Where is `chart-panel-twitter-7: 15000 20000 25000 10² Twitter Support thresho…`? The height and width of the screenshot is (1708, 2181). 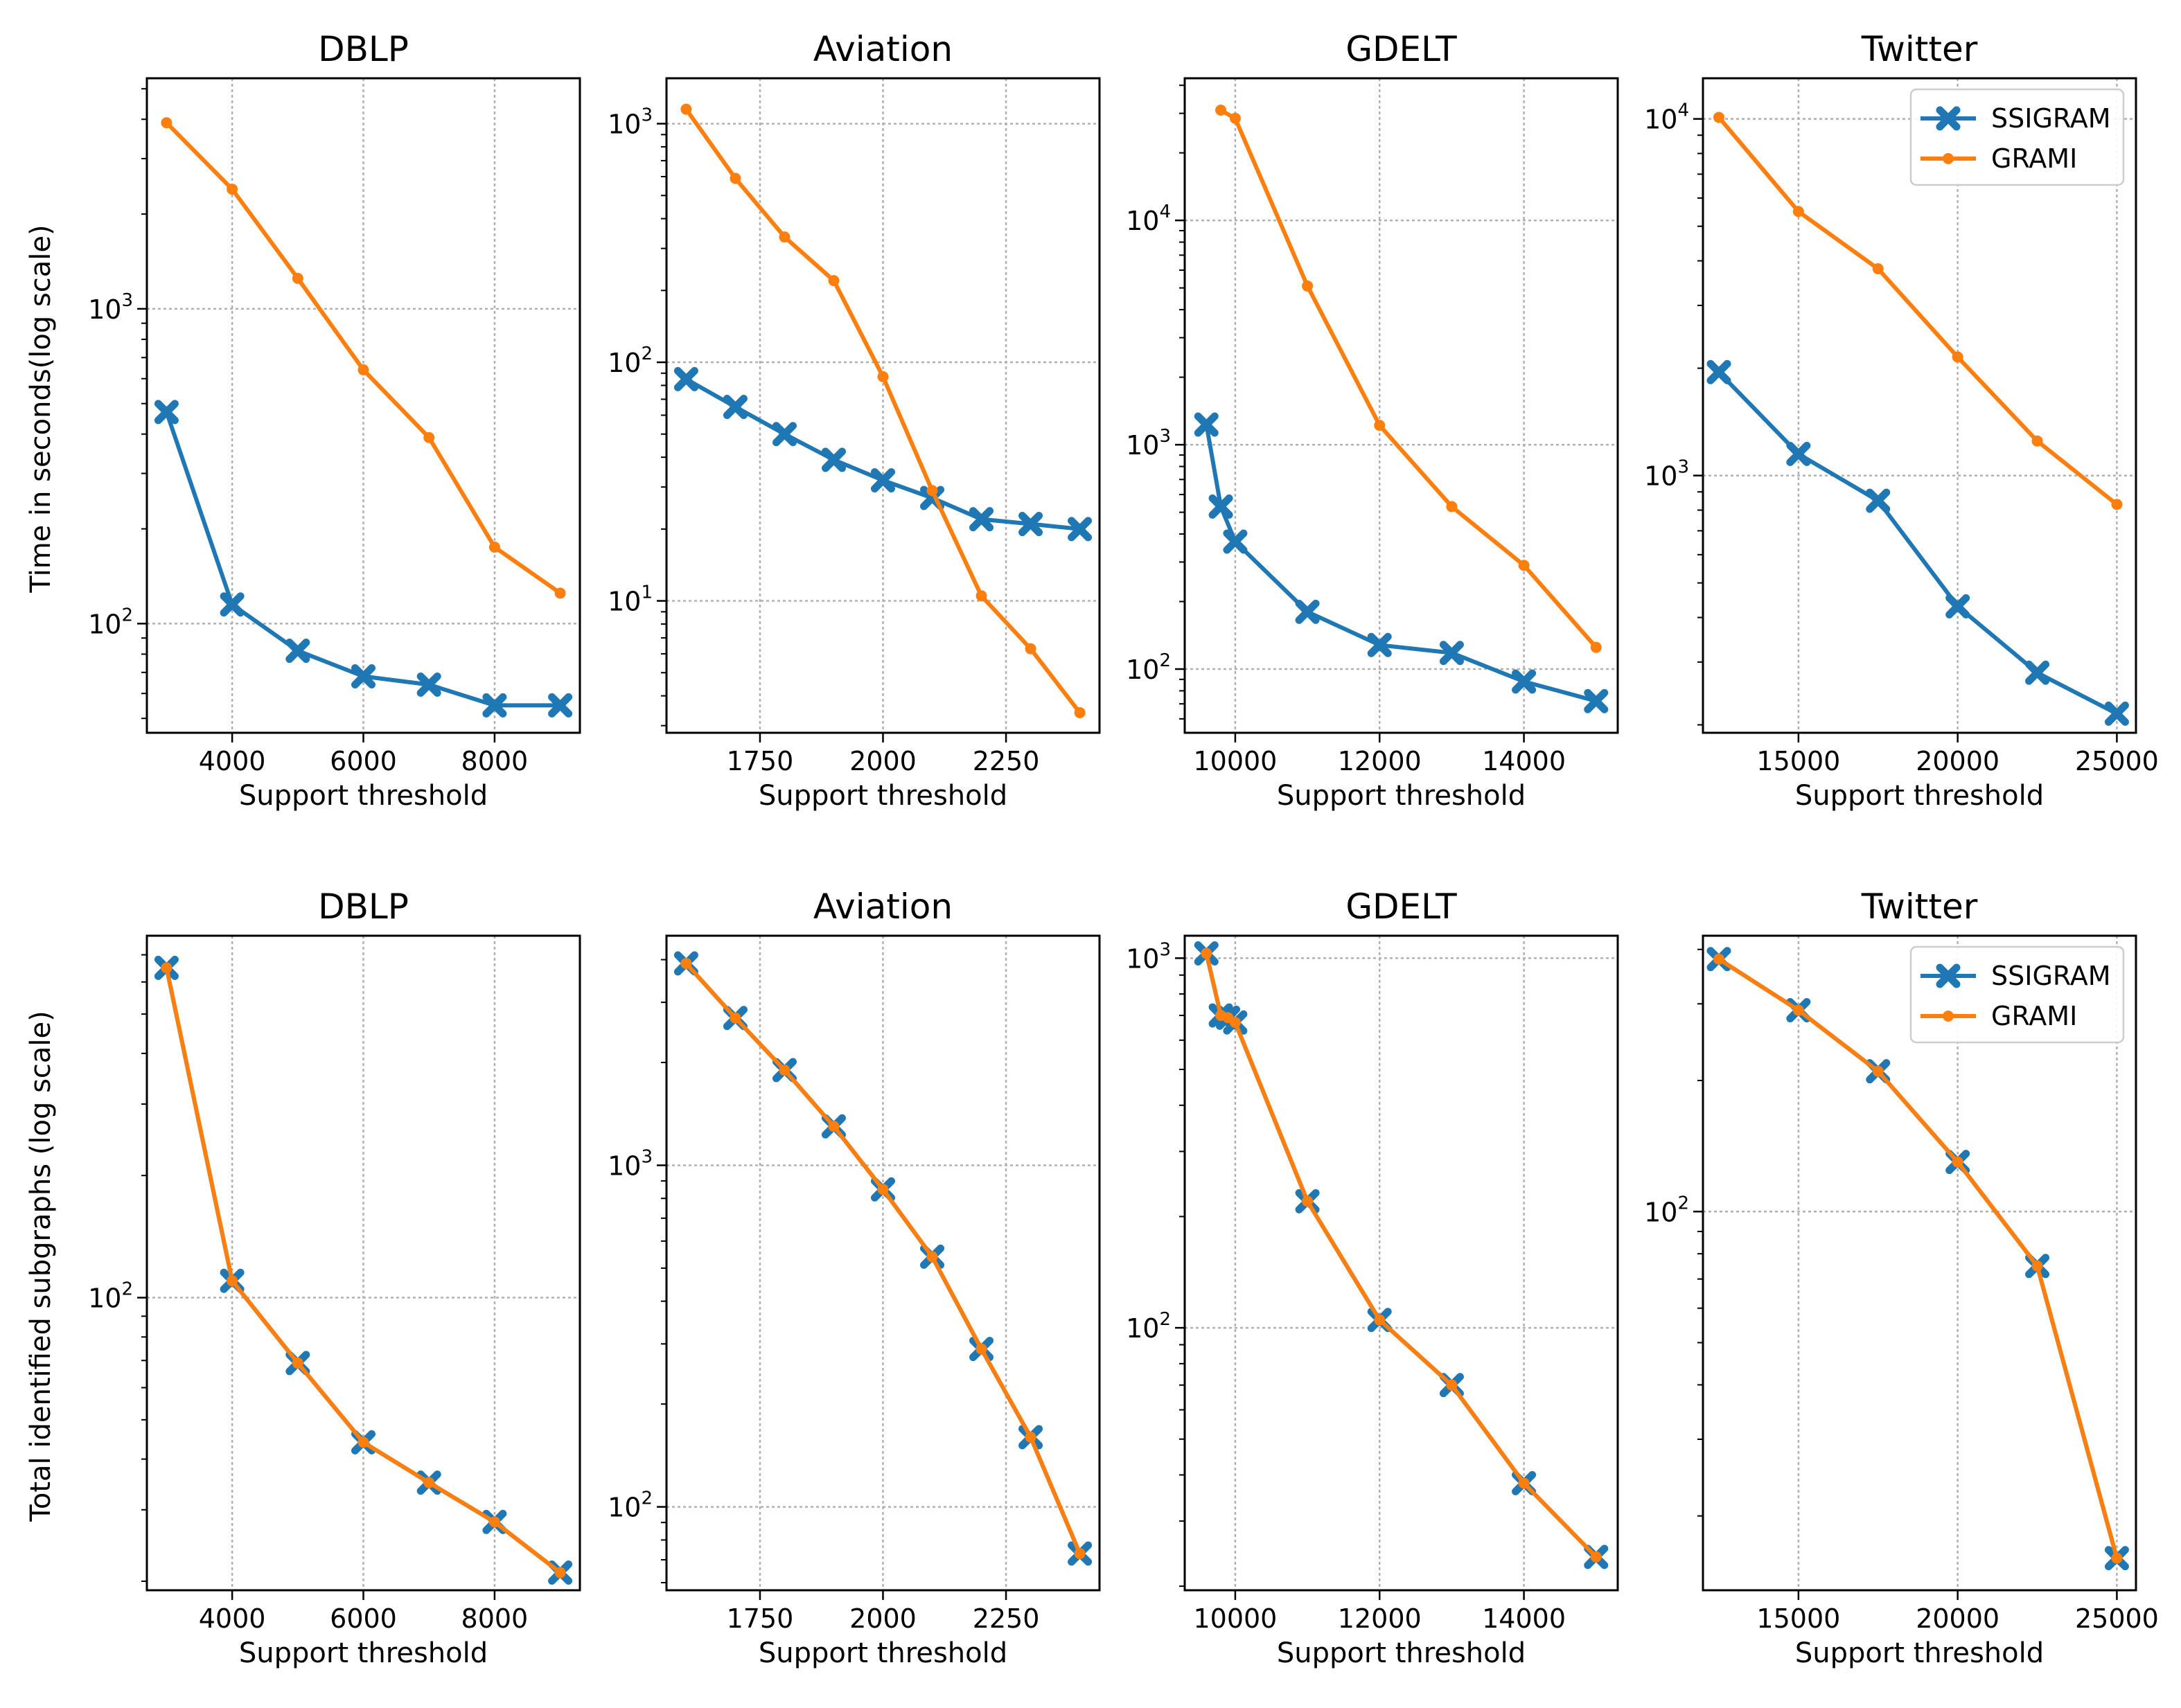
chart-panel-twitter-7: 15000 20000 25000 10² Twitter Support thresho… is located at coordinates (1902, 1278).